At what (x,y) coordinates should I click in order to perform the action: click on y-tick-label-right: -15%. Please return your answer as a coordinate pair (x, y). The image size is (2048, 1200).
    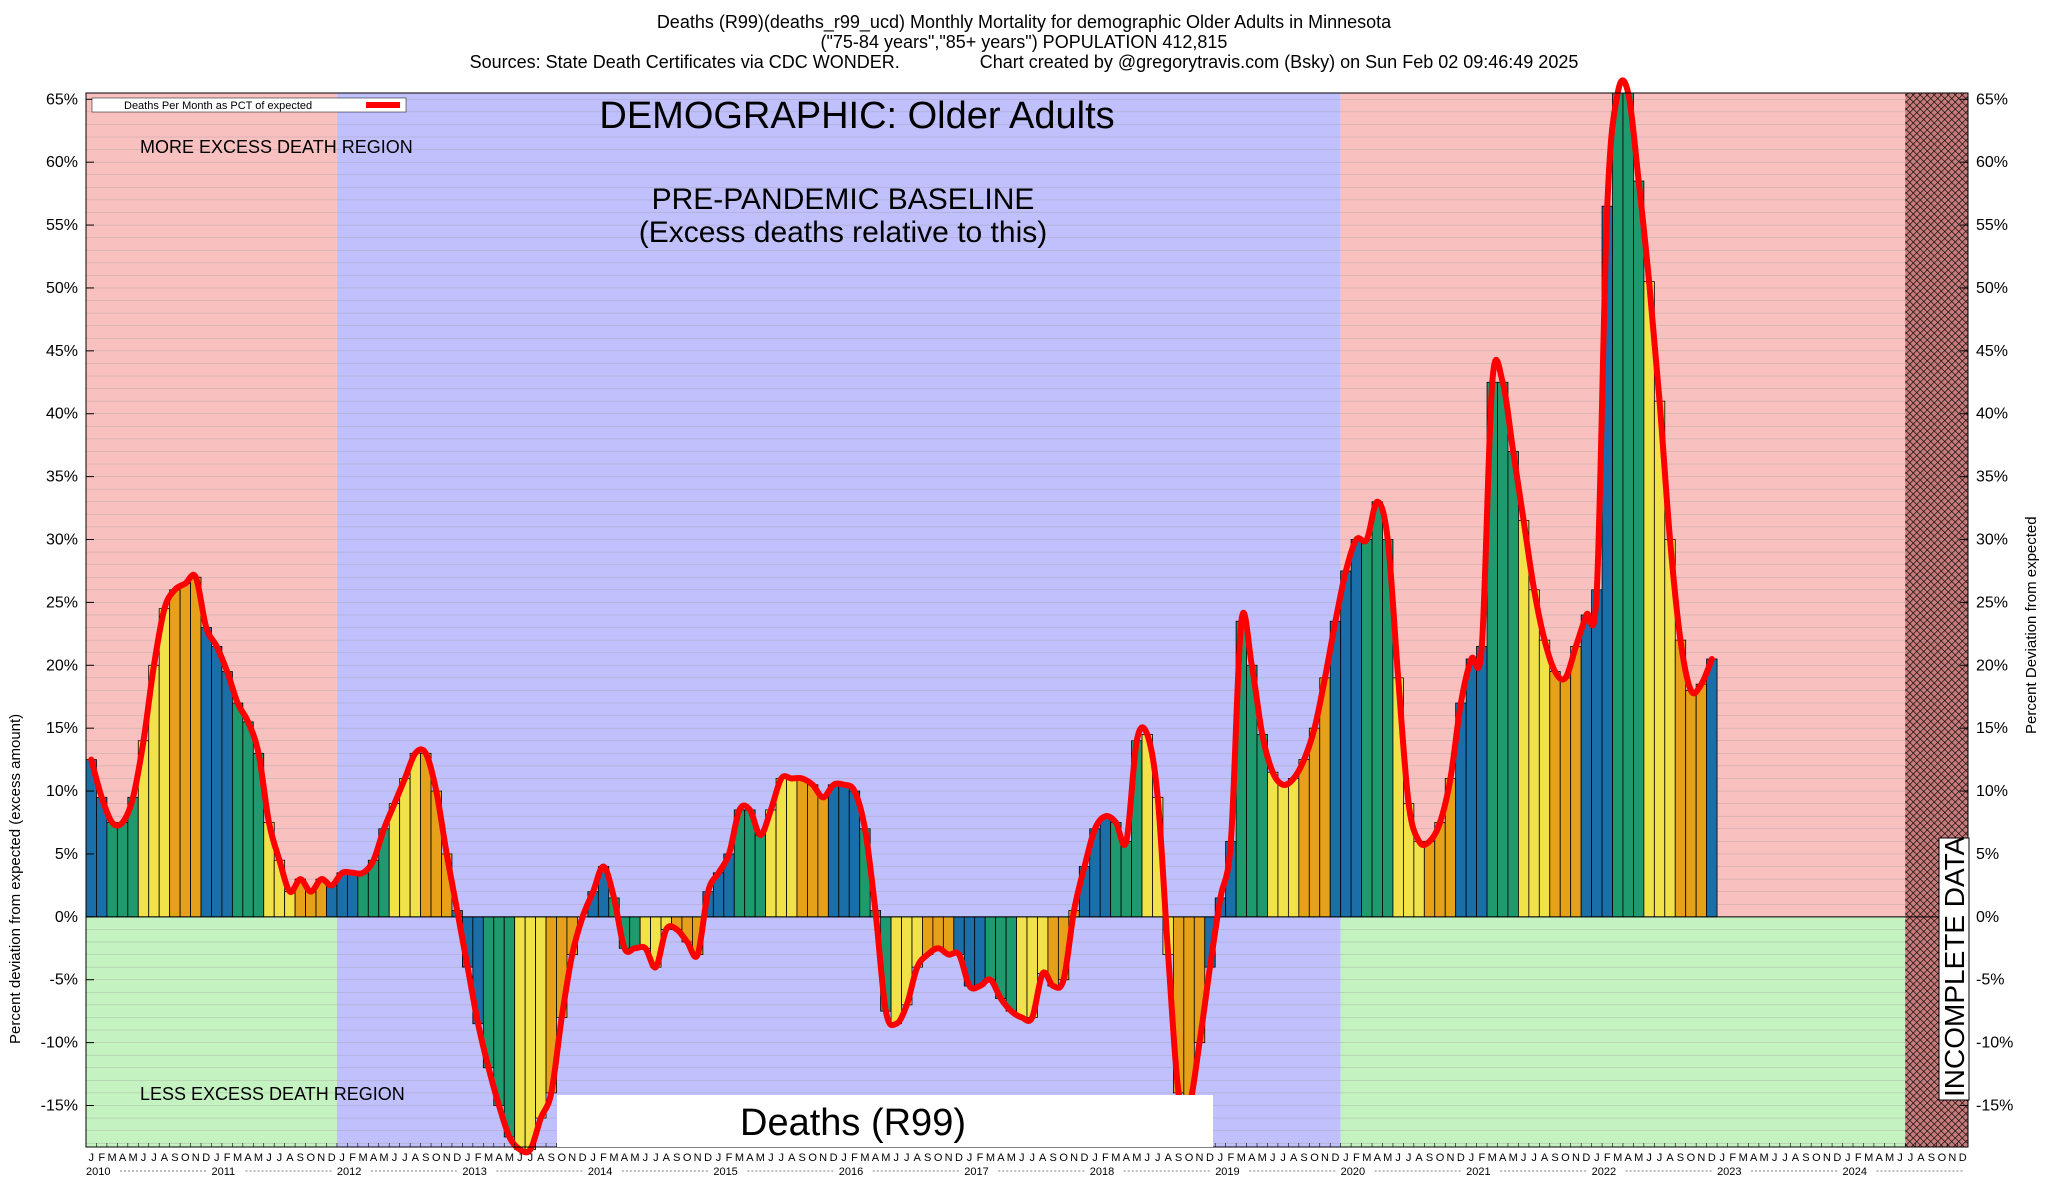
    Looking at the image, I should click on (1994, 1105).